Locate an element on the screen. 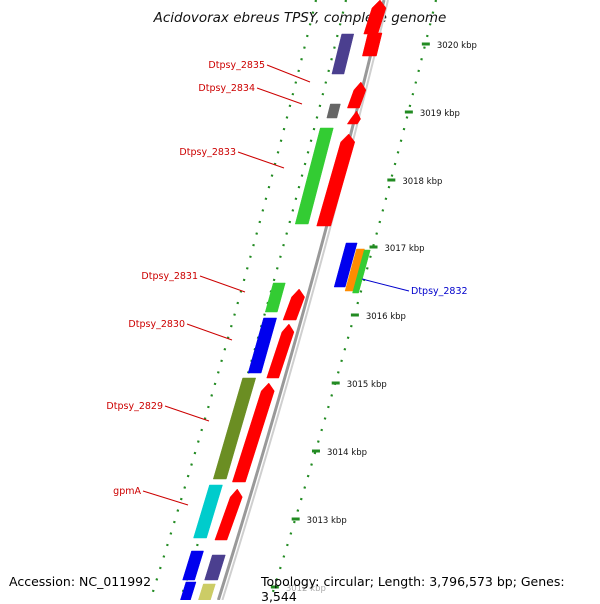  feature-yellow-bottom is located at coordinates (207, 591).